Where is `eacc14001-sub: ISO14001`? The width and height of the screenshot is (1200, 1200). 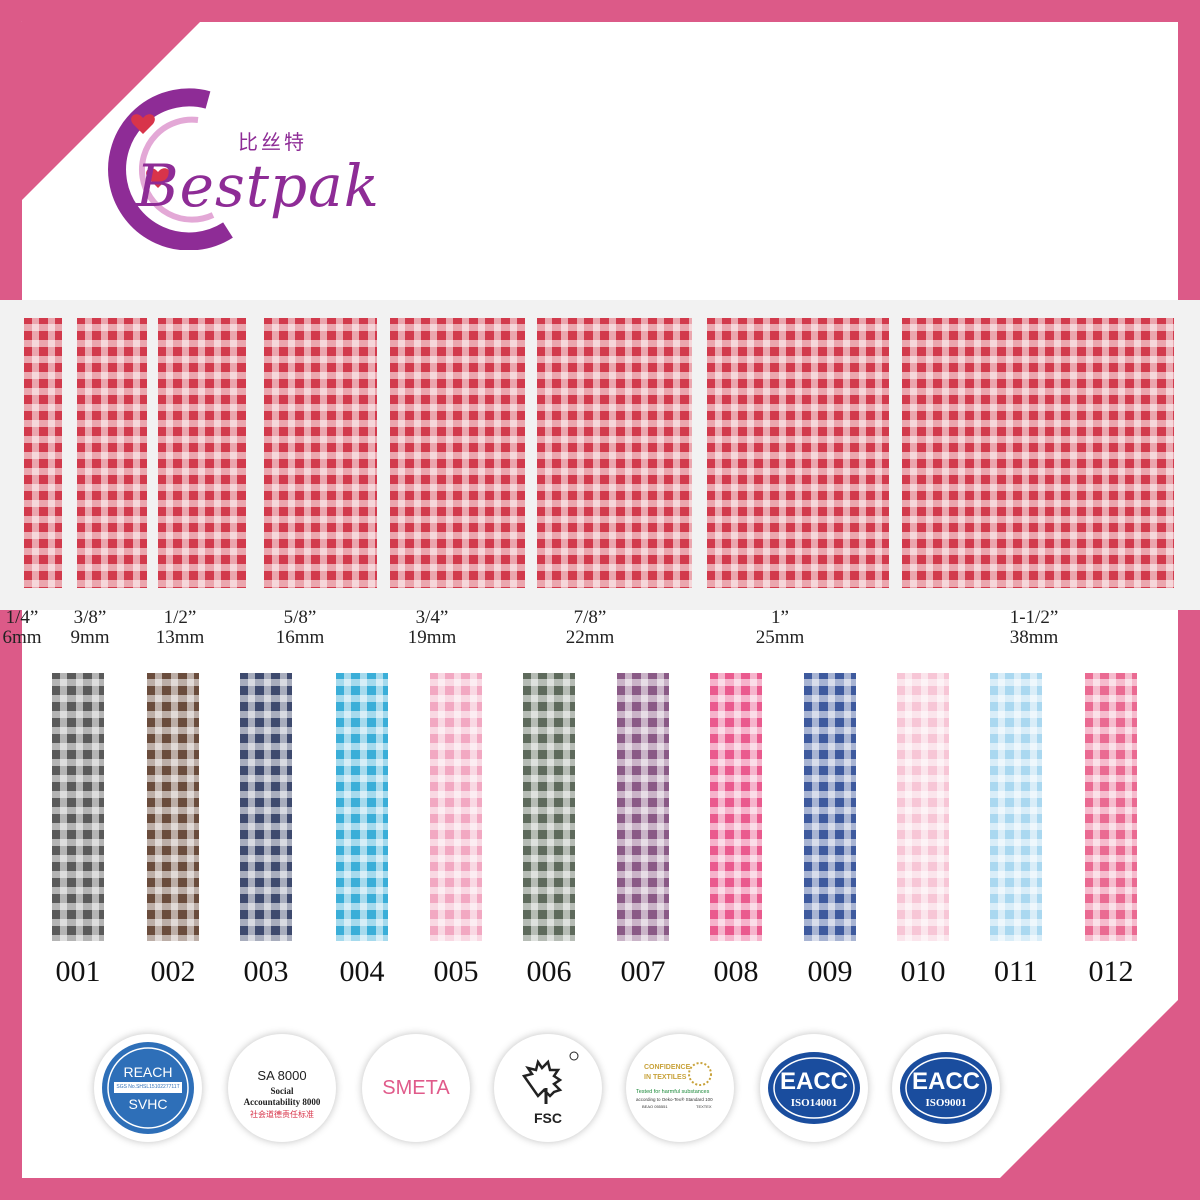
eacc14001-sub: ISO14001 is located at coordinates (814, 1103).